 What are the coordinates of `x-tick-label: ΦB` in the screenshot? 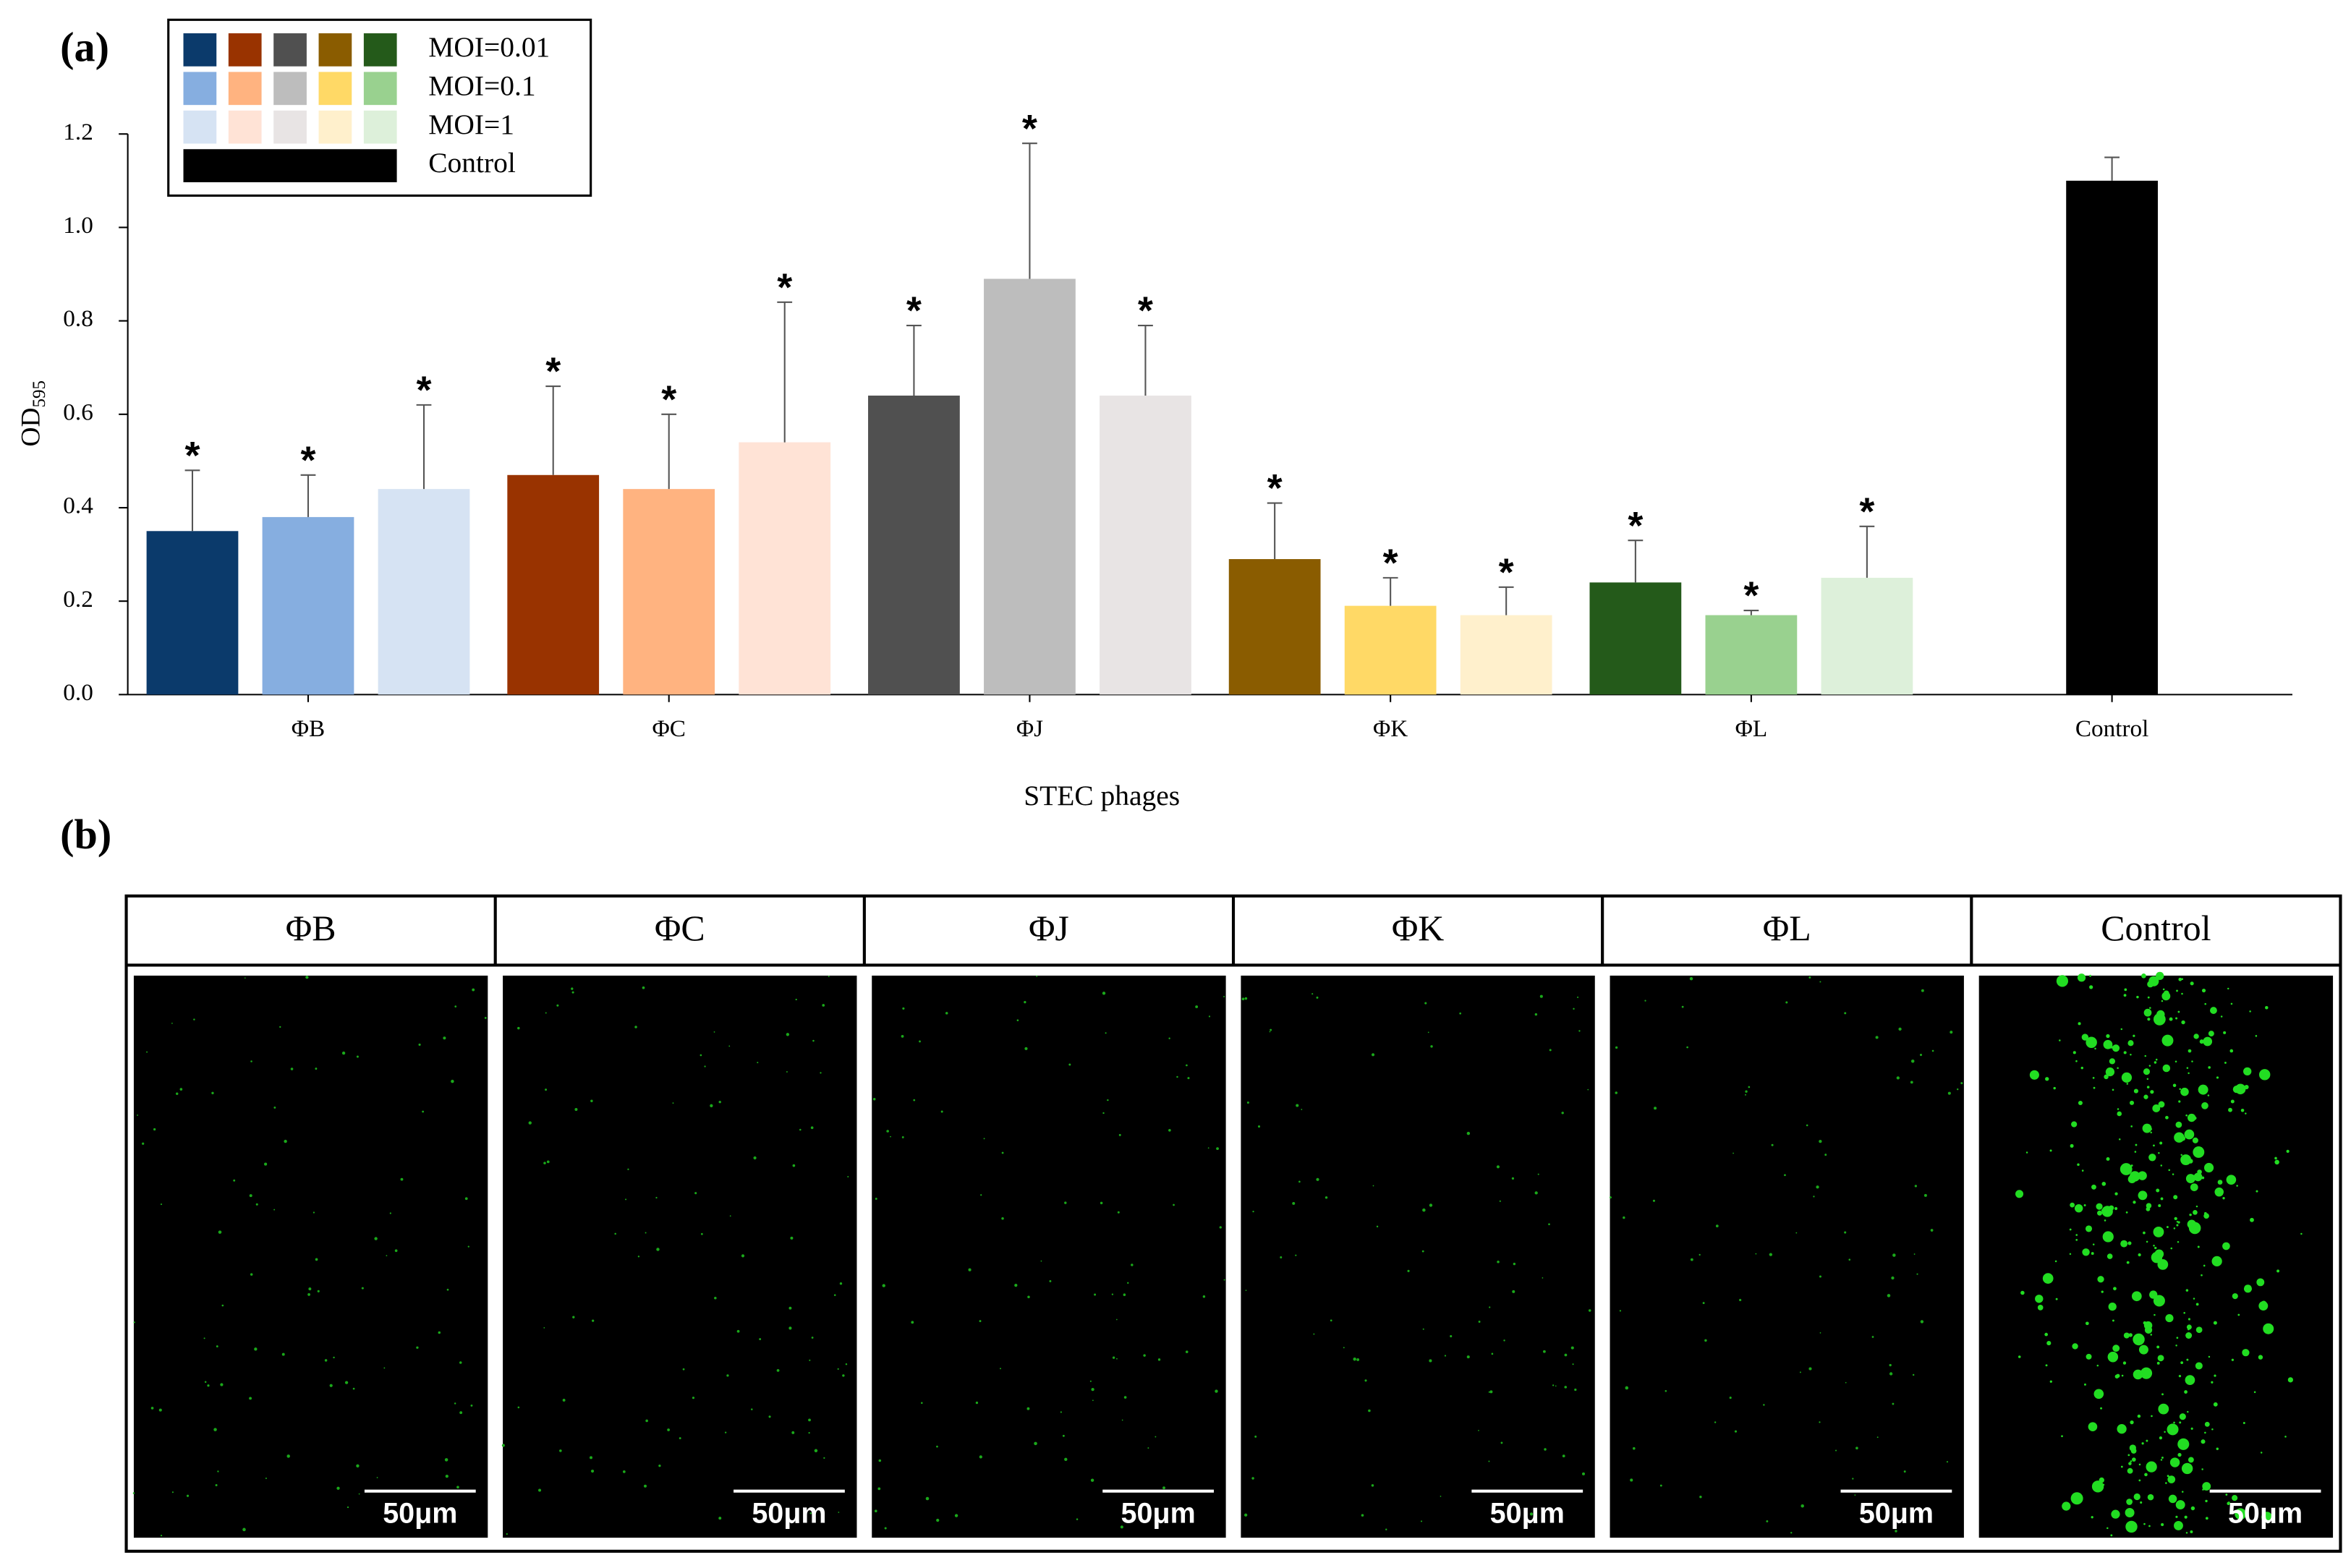 It's located at (308, 728).